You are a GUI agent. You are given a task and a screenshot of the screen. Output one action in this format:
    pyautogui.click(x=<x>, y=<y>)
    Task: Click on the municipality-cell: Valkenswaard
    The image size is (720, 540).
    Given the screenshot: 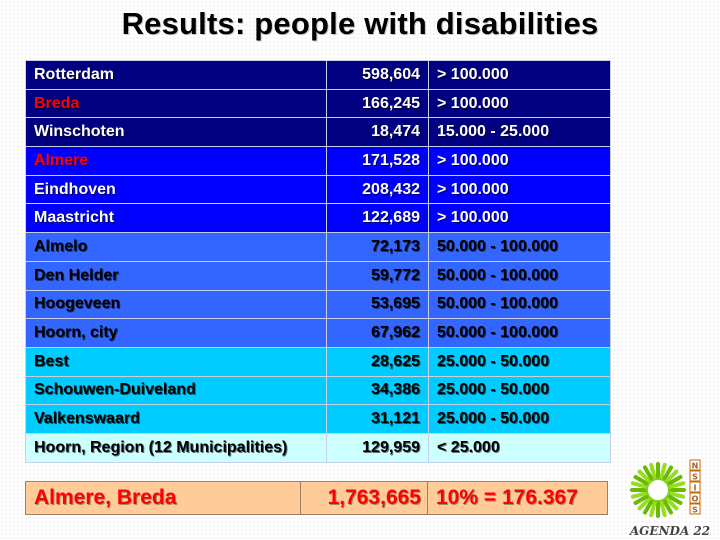 What is the action you would take?
    pyautogui.click(x=176, y=419)
    